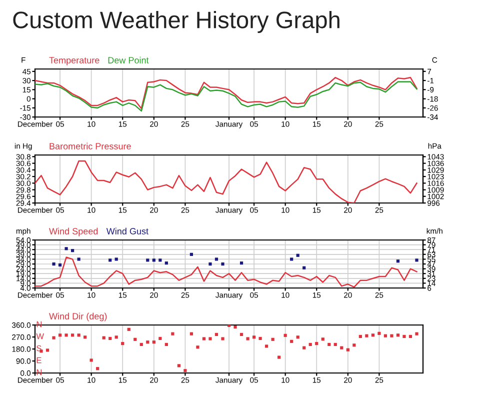  What do you see at coordinates (176, 22) in the screenshot?
I see `chart-title: Custom Weather History Graph` at bounding box center [176, 22].